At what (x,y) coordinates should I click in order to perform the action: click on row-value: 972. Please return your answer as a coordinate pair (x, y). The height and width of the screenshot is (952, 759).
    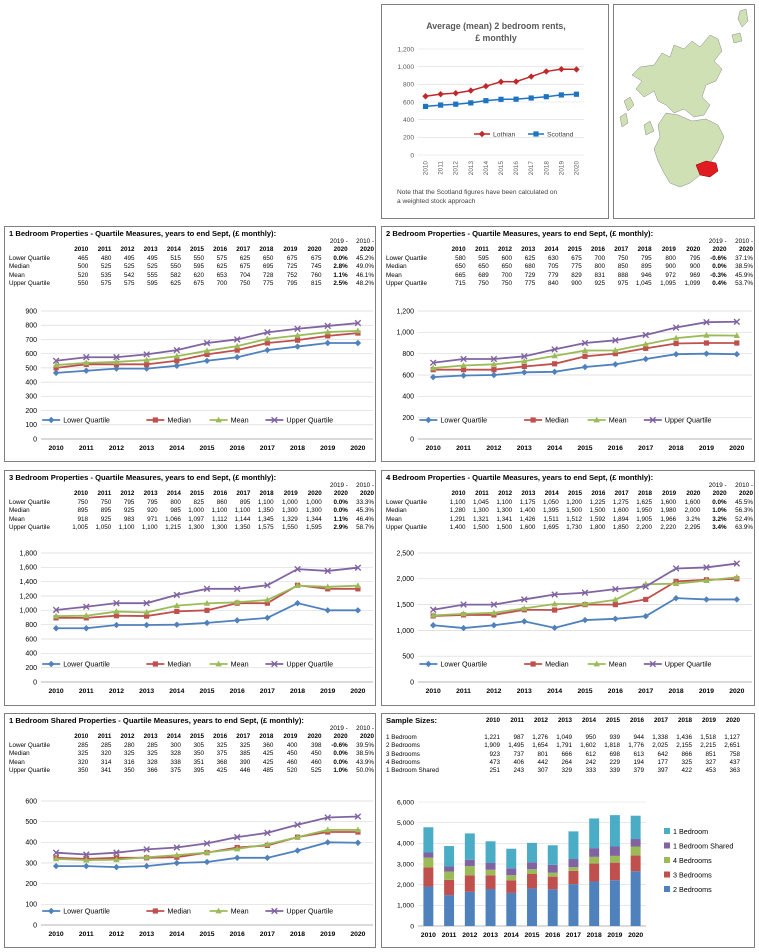
    Looking at the image, I should click on (670, 275).